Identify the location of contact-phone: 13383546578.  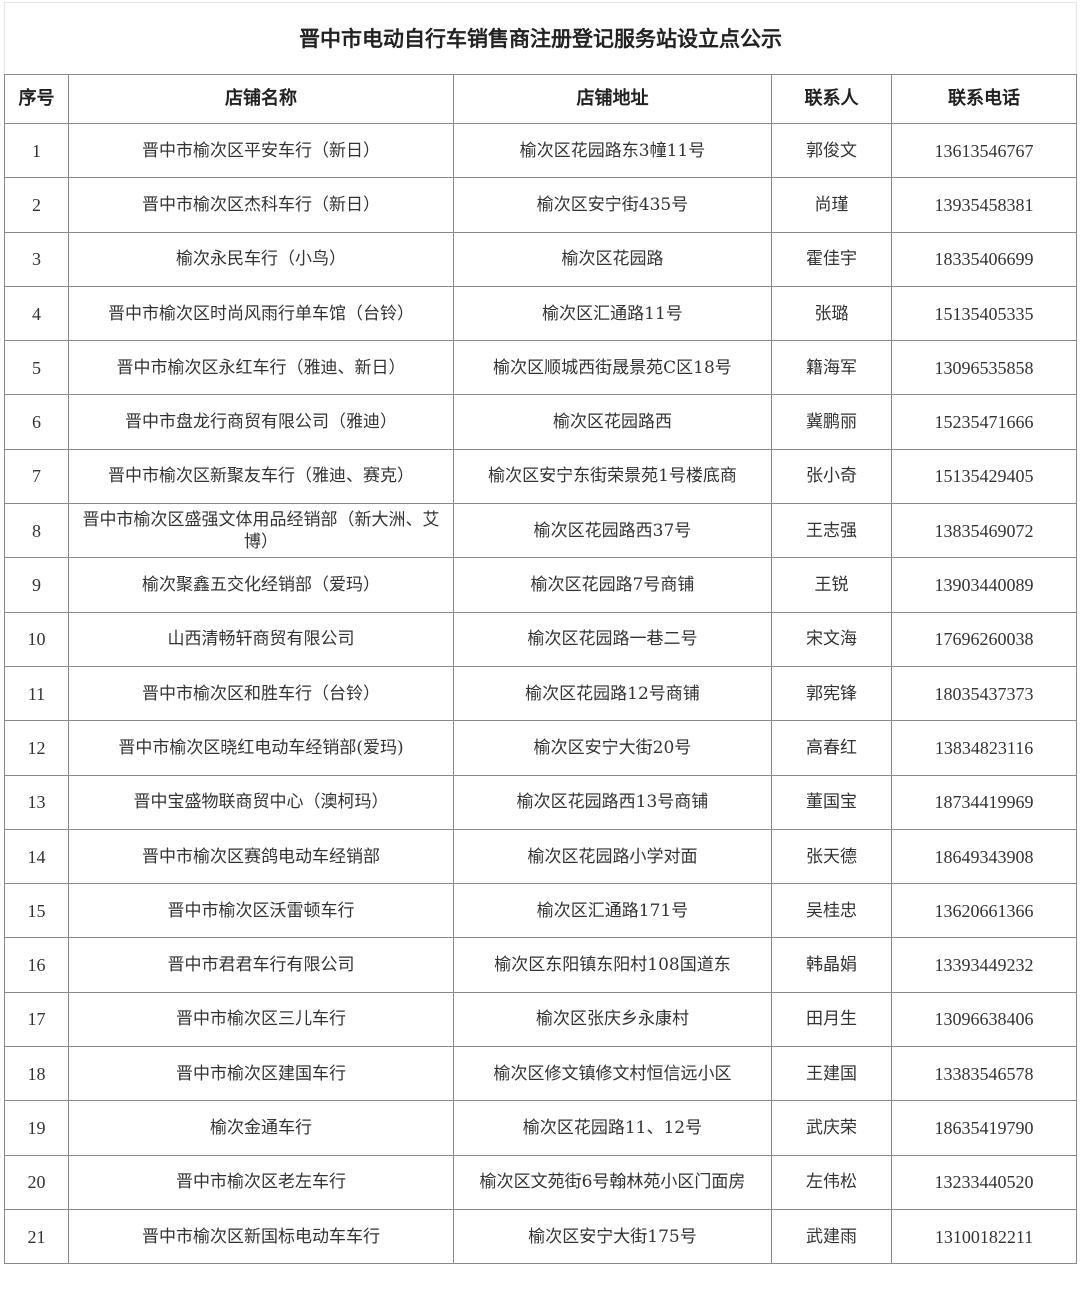
(984, 1074).